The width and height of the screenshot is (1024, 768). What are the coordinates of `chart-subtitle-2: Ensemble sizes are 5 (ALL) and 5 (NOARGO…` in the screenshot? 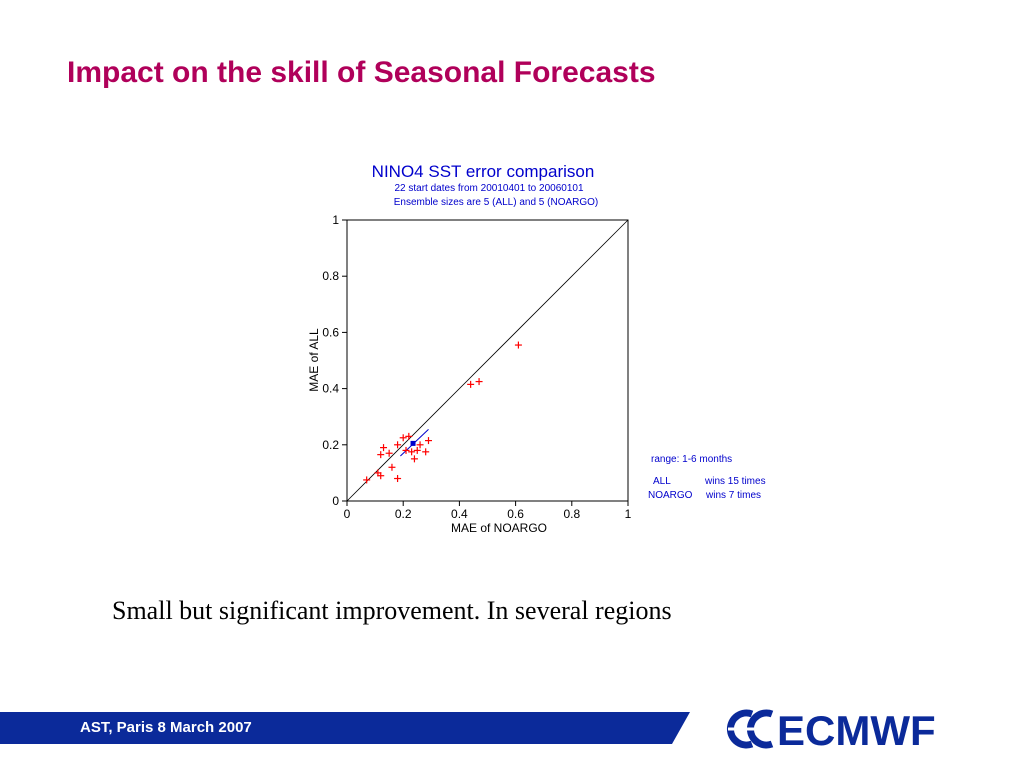 It's located at (496, 202).